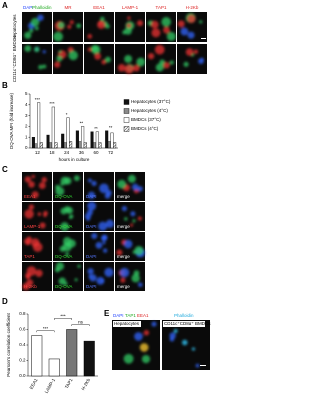 This screenshot has height=400, width=320. I want to click on y-tick-label: 5, so click(26, 93).